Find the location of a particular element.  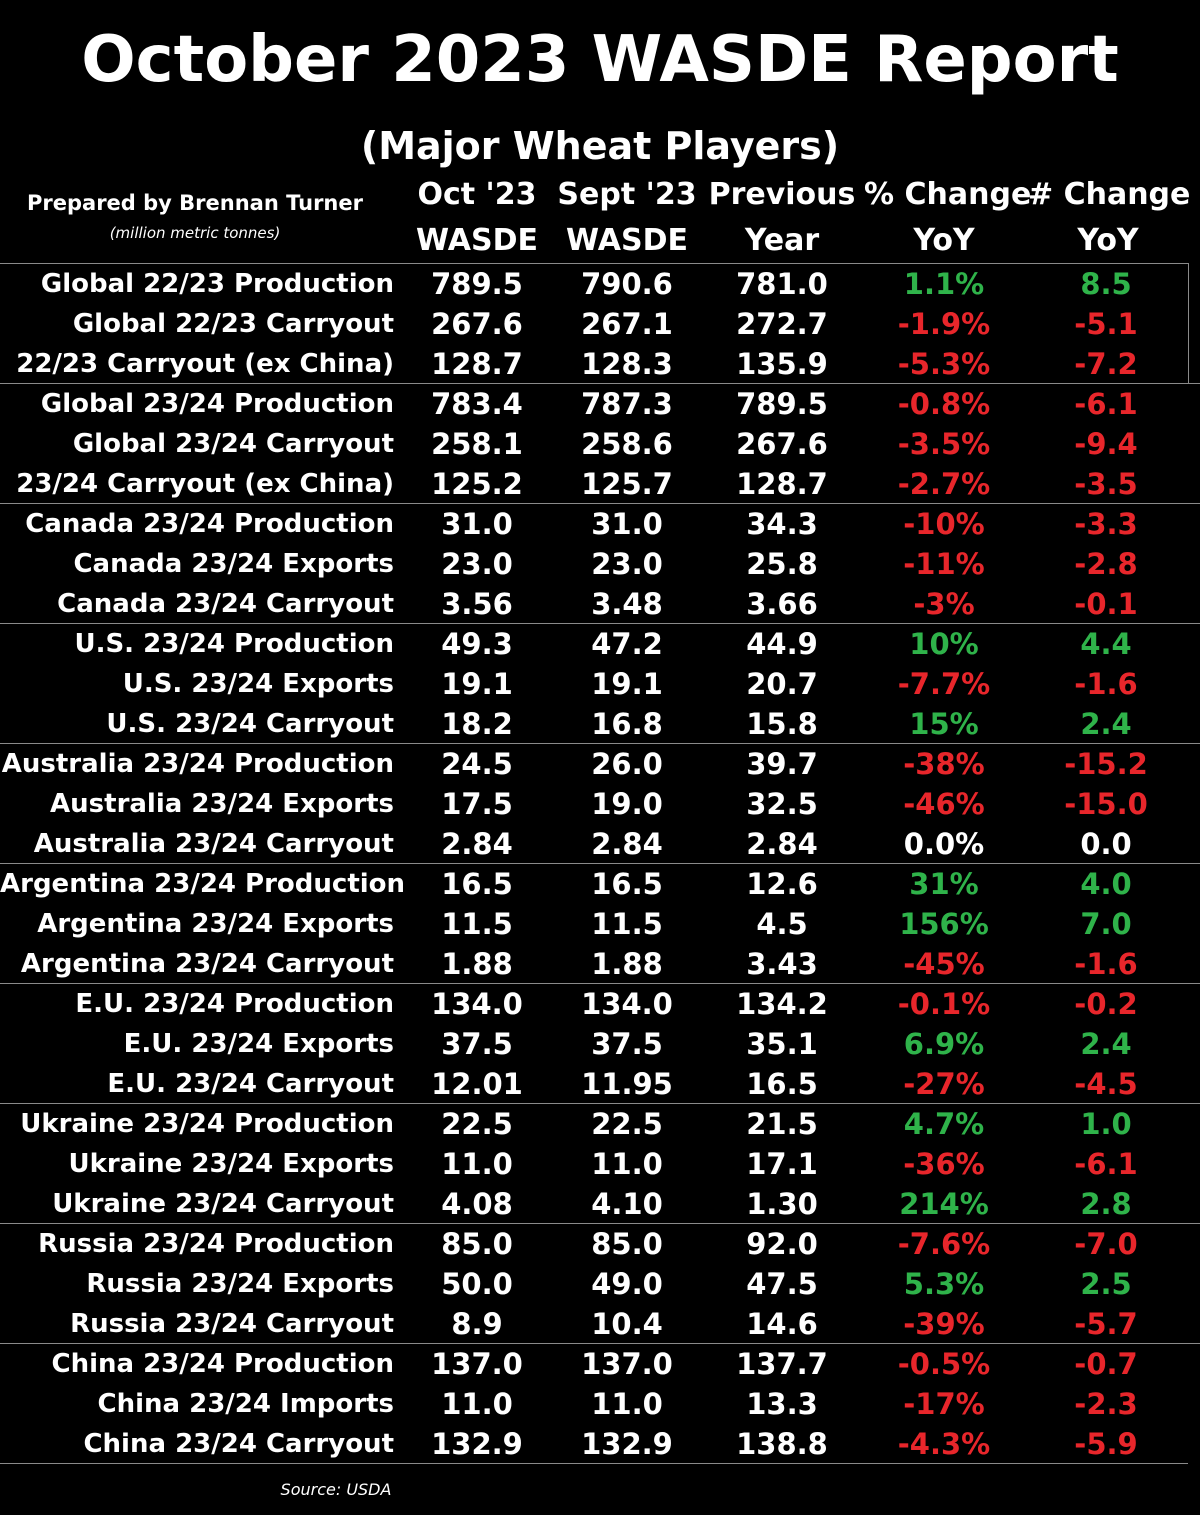

row-label: E.U. 23/24 Carryout is located at coordinates (250, 1084).